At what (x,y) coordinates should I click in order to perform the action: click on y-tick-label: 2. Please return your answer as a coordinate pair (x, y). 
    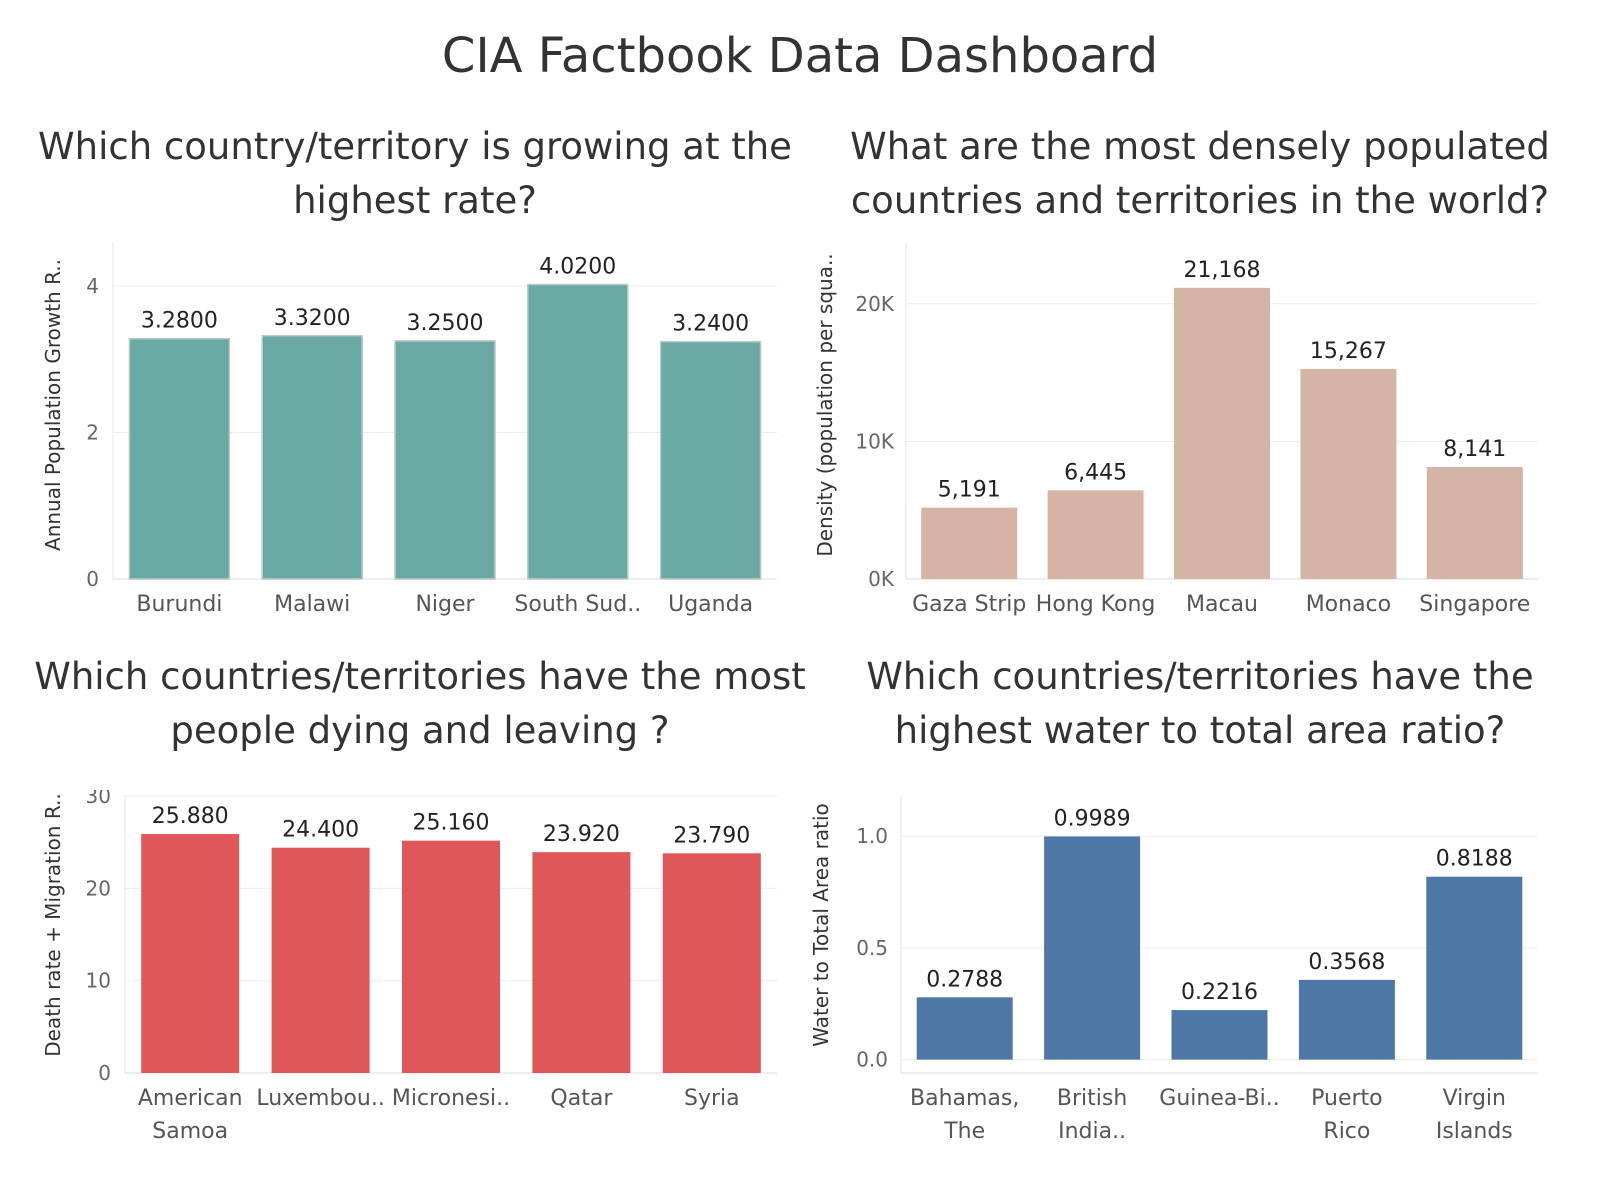
    Looking at the image, I should click on (92, 432).